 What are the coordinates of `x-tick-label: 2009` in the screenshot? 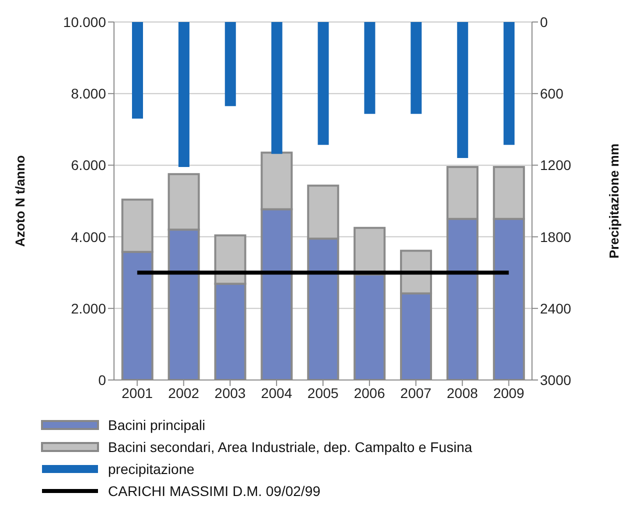 It's located at (509, 392).